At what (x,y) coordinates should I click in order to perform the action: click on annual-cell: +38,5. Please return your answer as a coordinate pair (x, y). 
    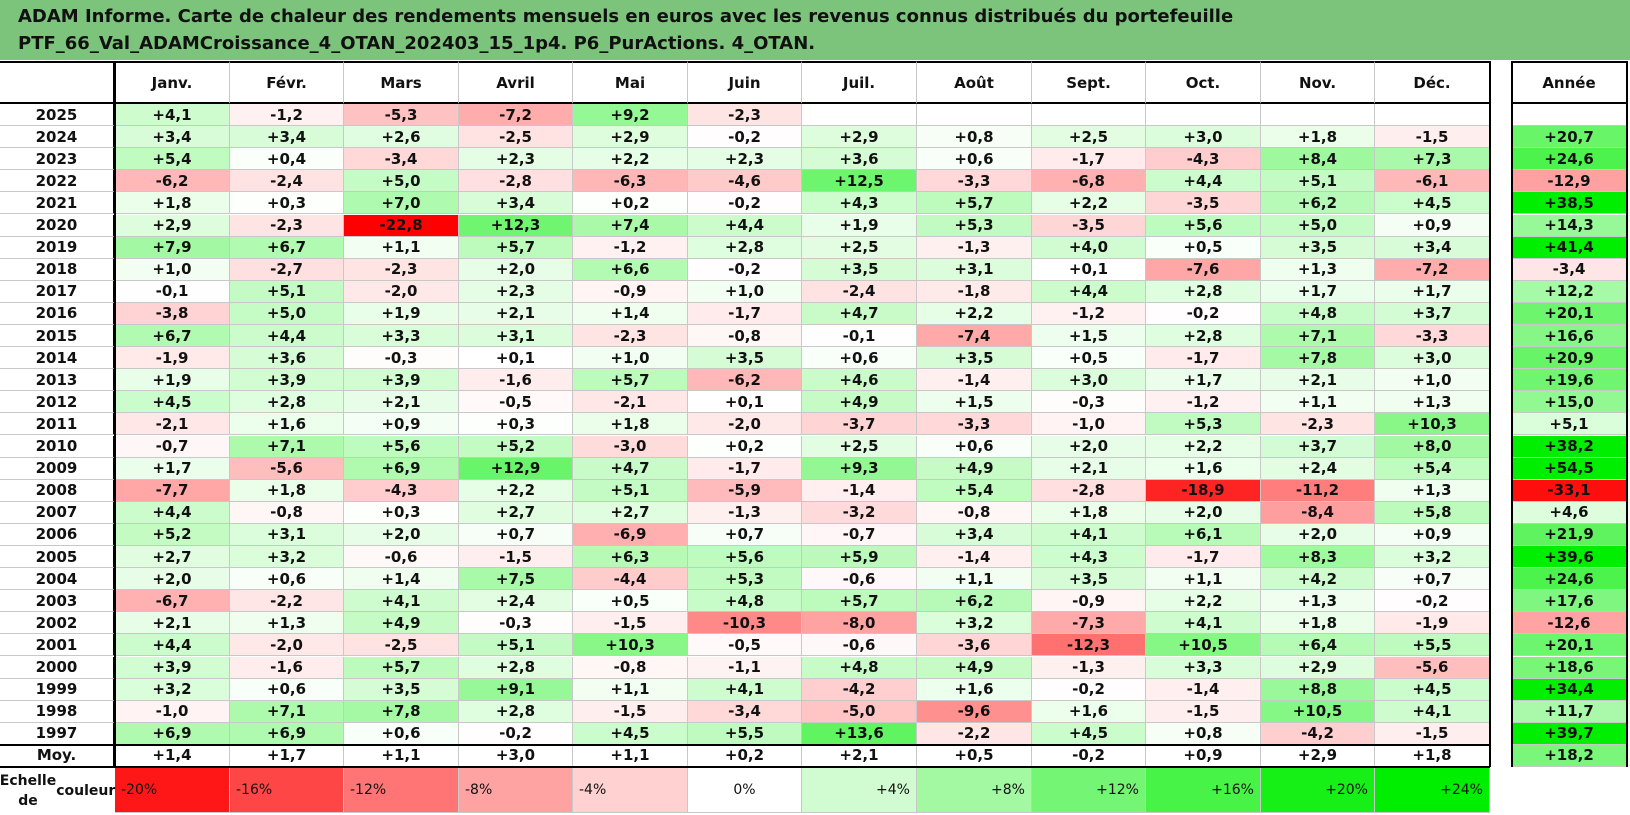
    Looking at the image, I should click on (1569, 203).